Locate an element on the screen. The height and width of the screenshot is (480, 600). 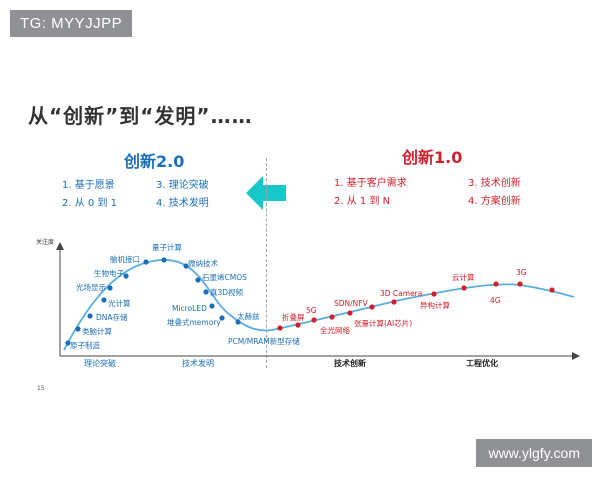
curve-label: MicroLED is located at coordinates (189, 308).